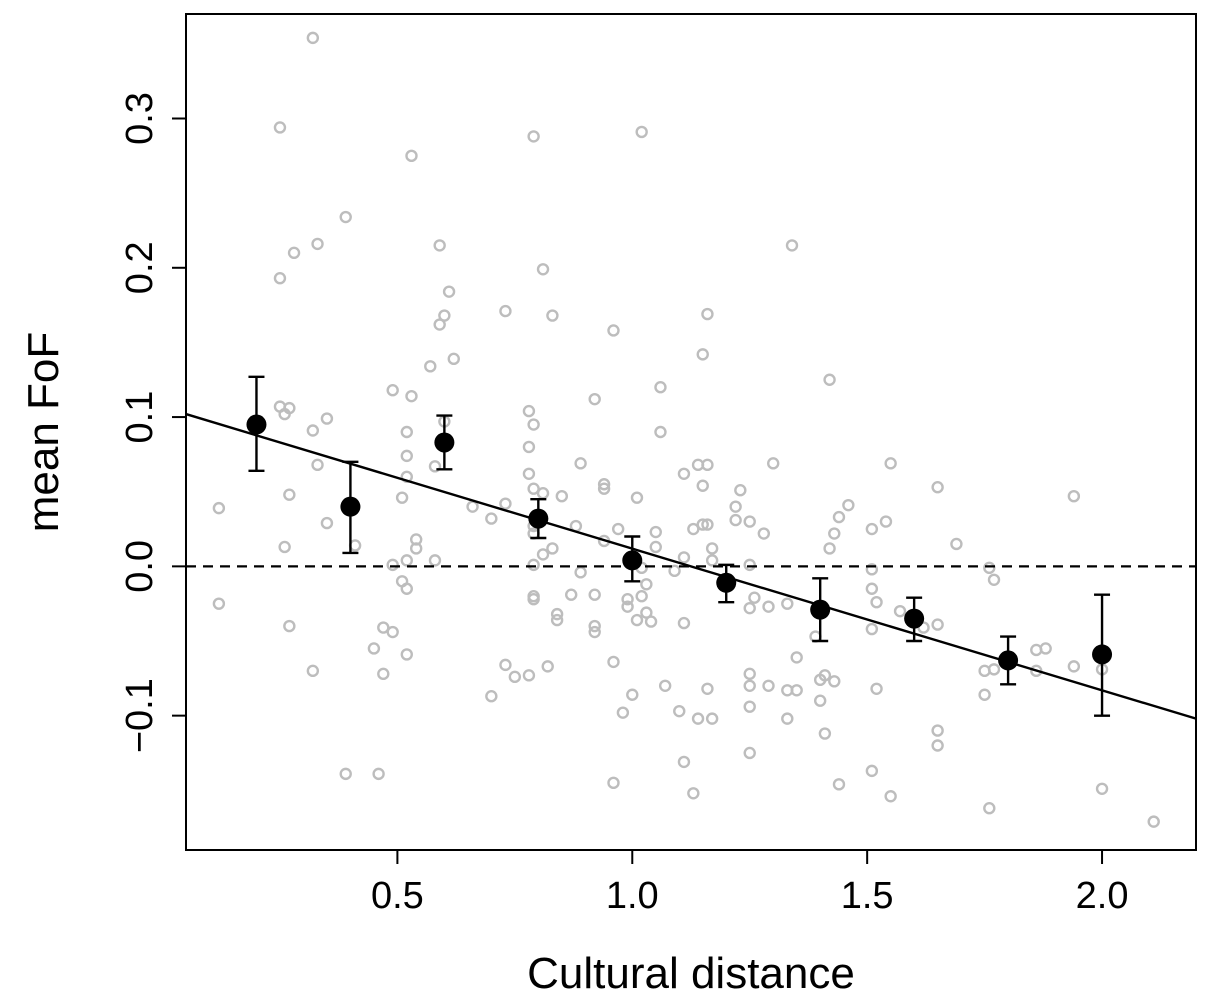 This screenshot has height=1002, width=1212. Describe the element at coordinates (140, 417) in the screenshot. I see `y-tick-label: 0.1` at that location.